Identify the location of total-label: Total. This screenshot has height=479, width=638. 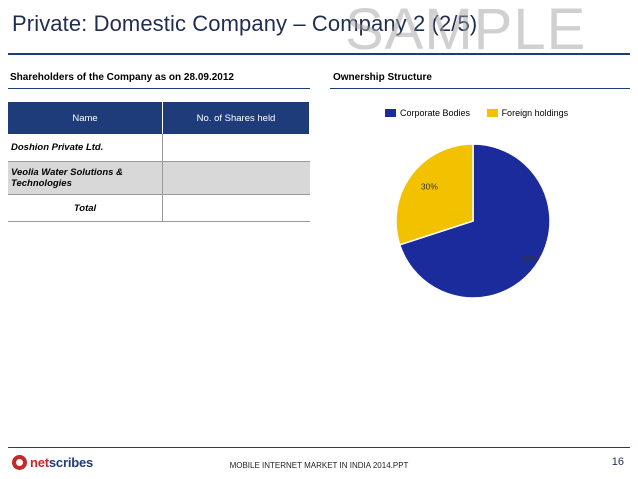
(85, 208).